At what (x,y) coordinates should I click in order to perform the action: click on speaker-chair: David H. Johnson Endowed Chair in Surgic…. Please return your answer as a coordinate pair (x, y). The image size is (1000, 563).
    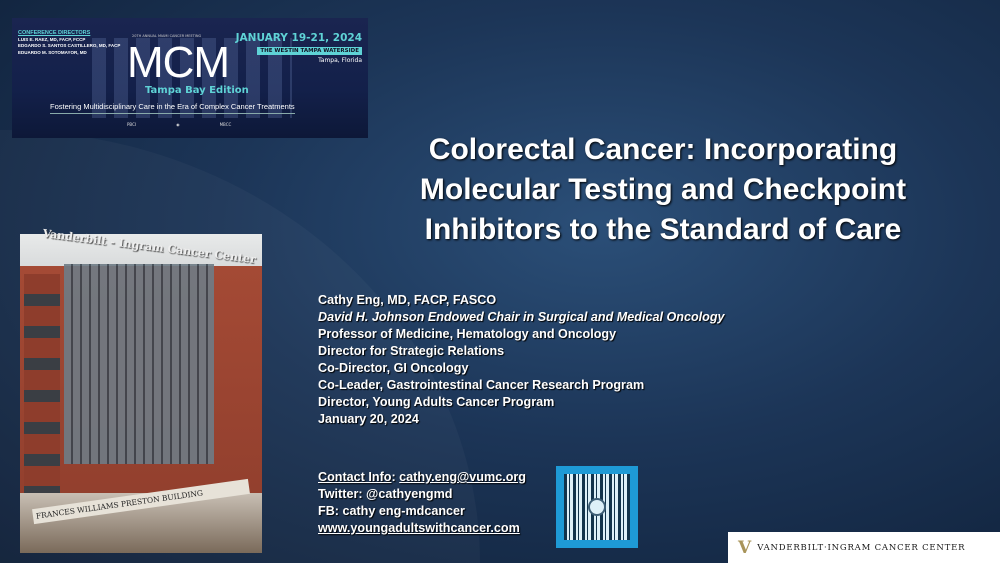
    Looking at the image, I should click on (521, 317).